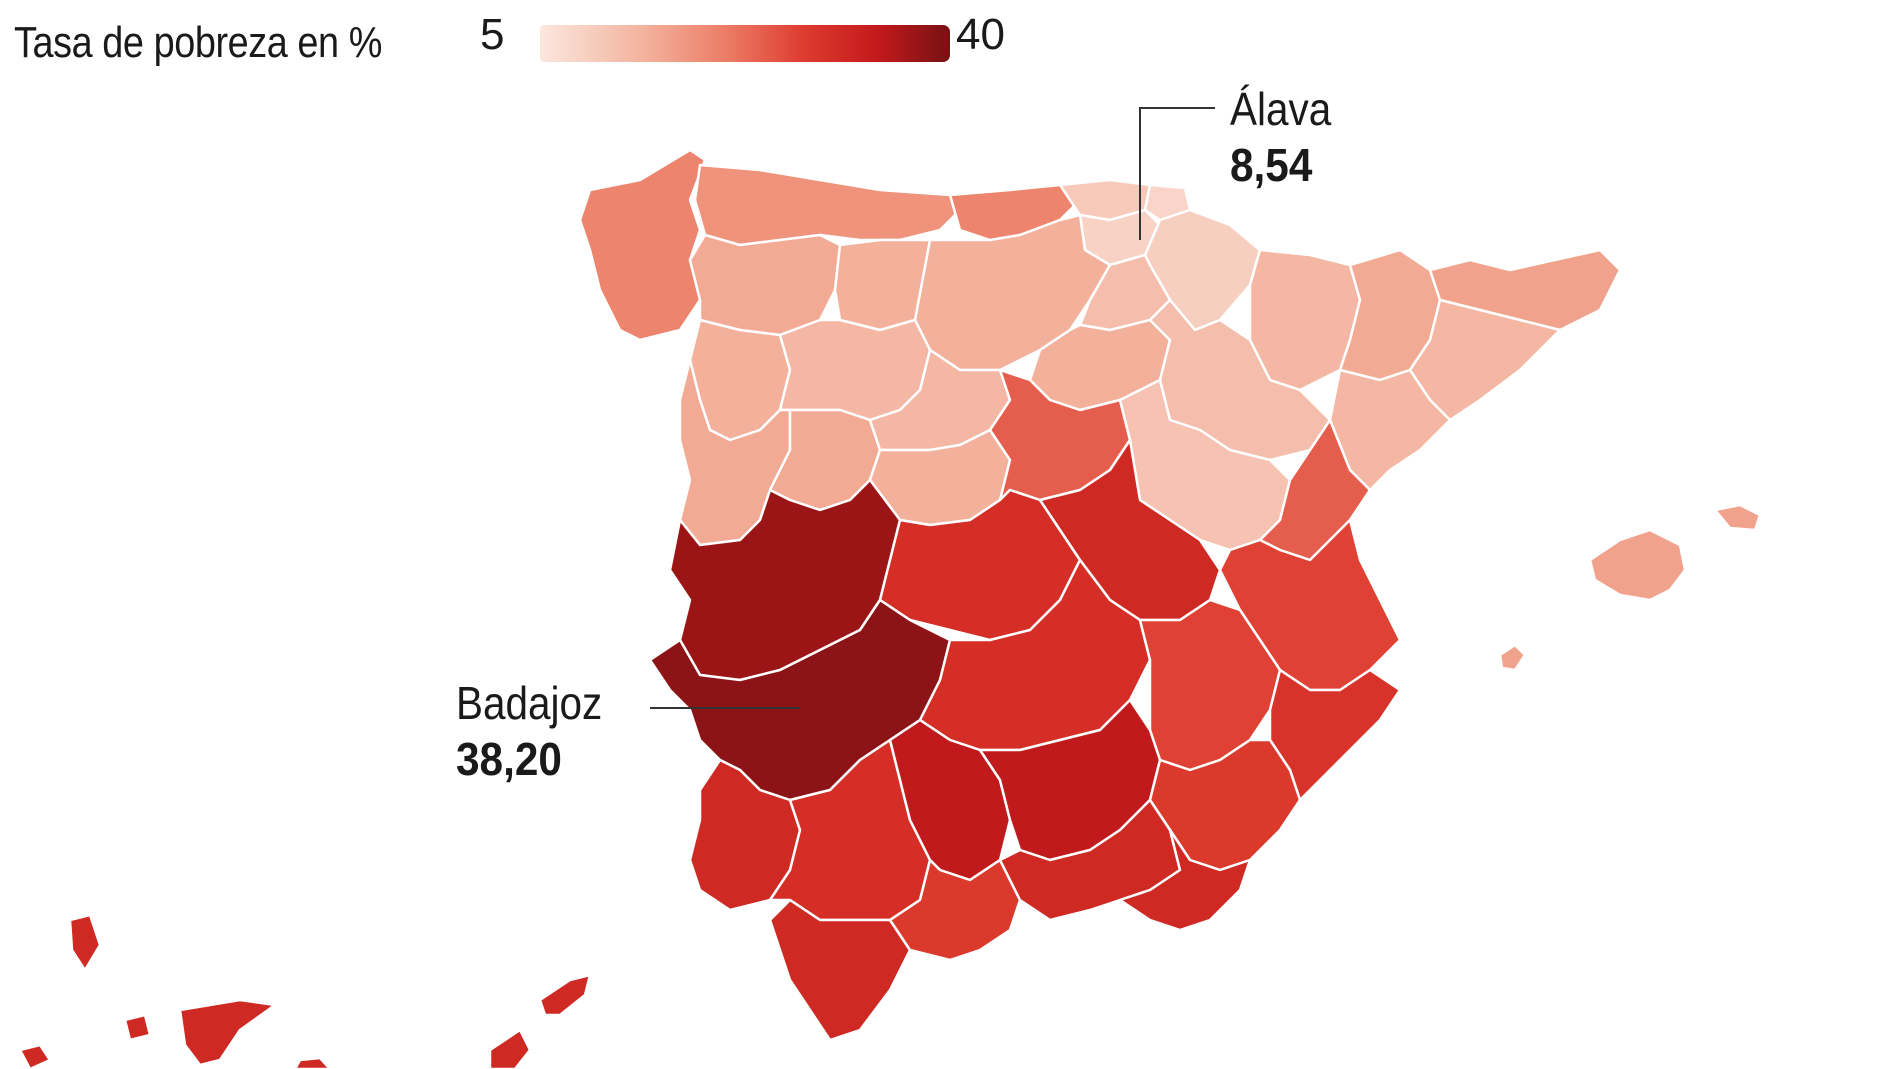 Image resolution: width=1900 pixels, height=1069 pixels. What do you see at coordinates (1240, 380) in the screenshot?
I see `region-zaragoza` at bounding box center [1240, 380].